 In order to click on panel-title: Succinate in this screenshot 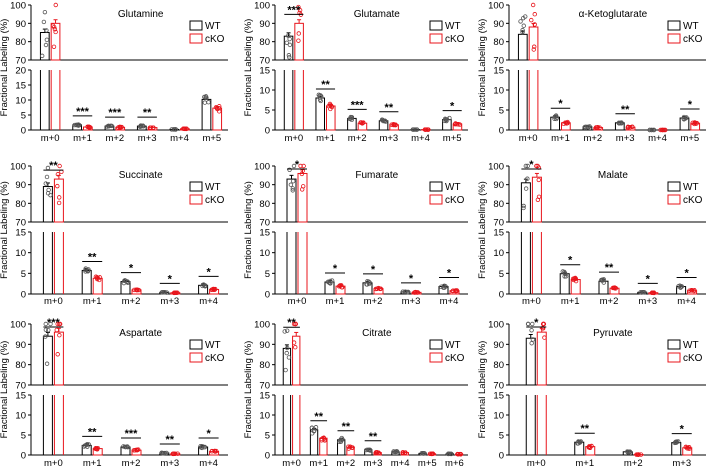, I will do `click(141, 175)`.